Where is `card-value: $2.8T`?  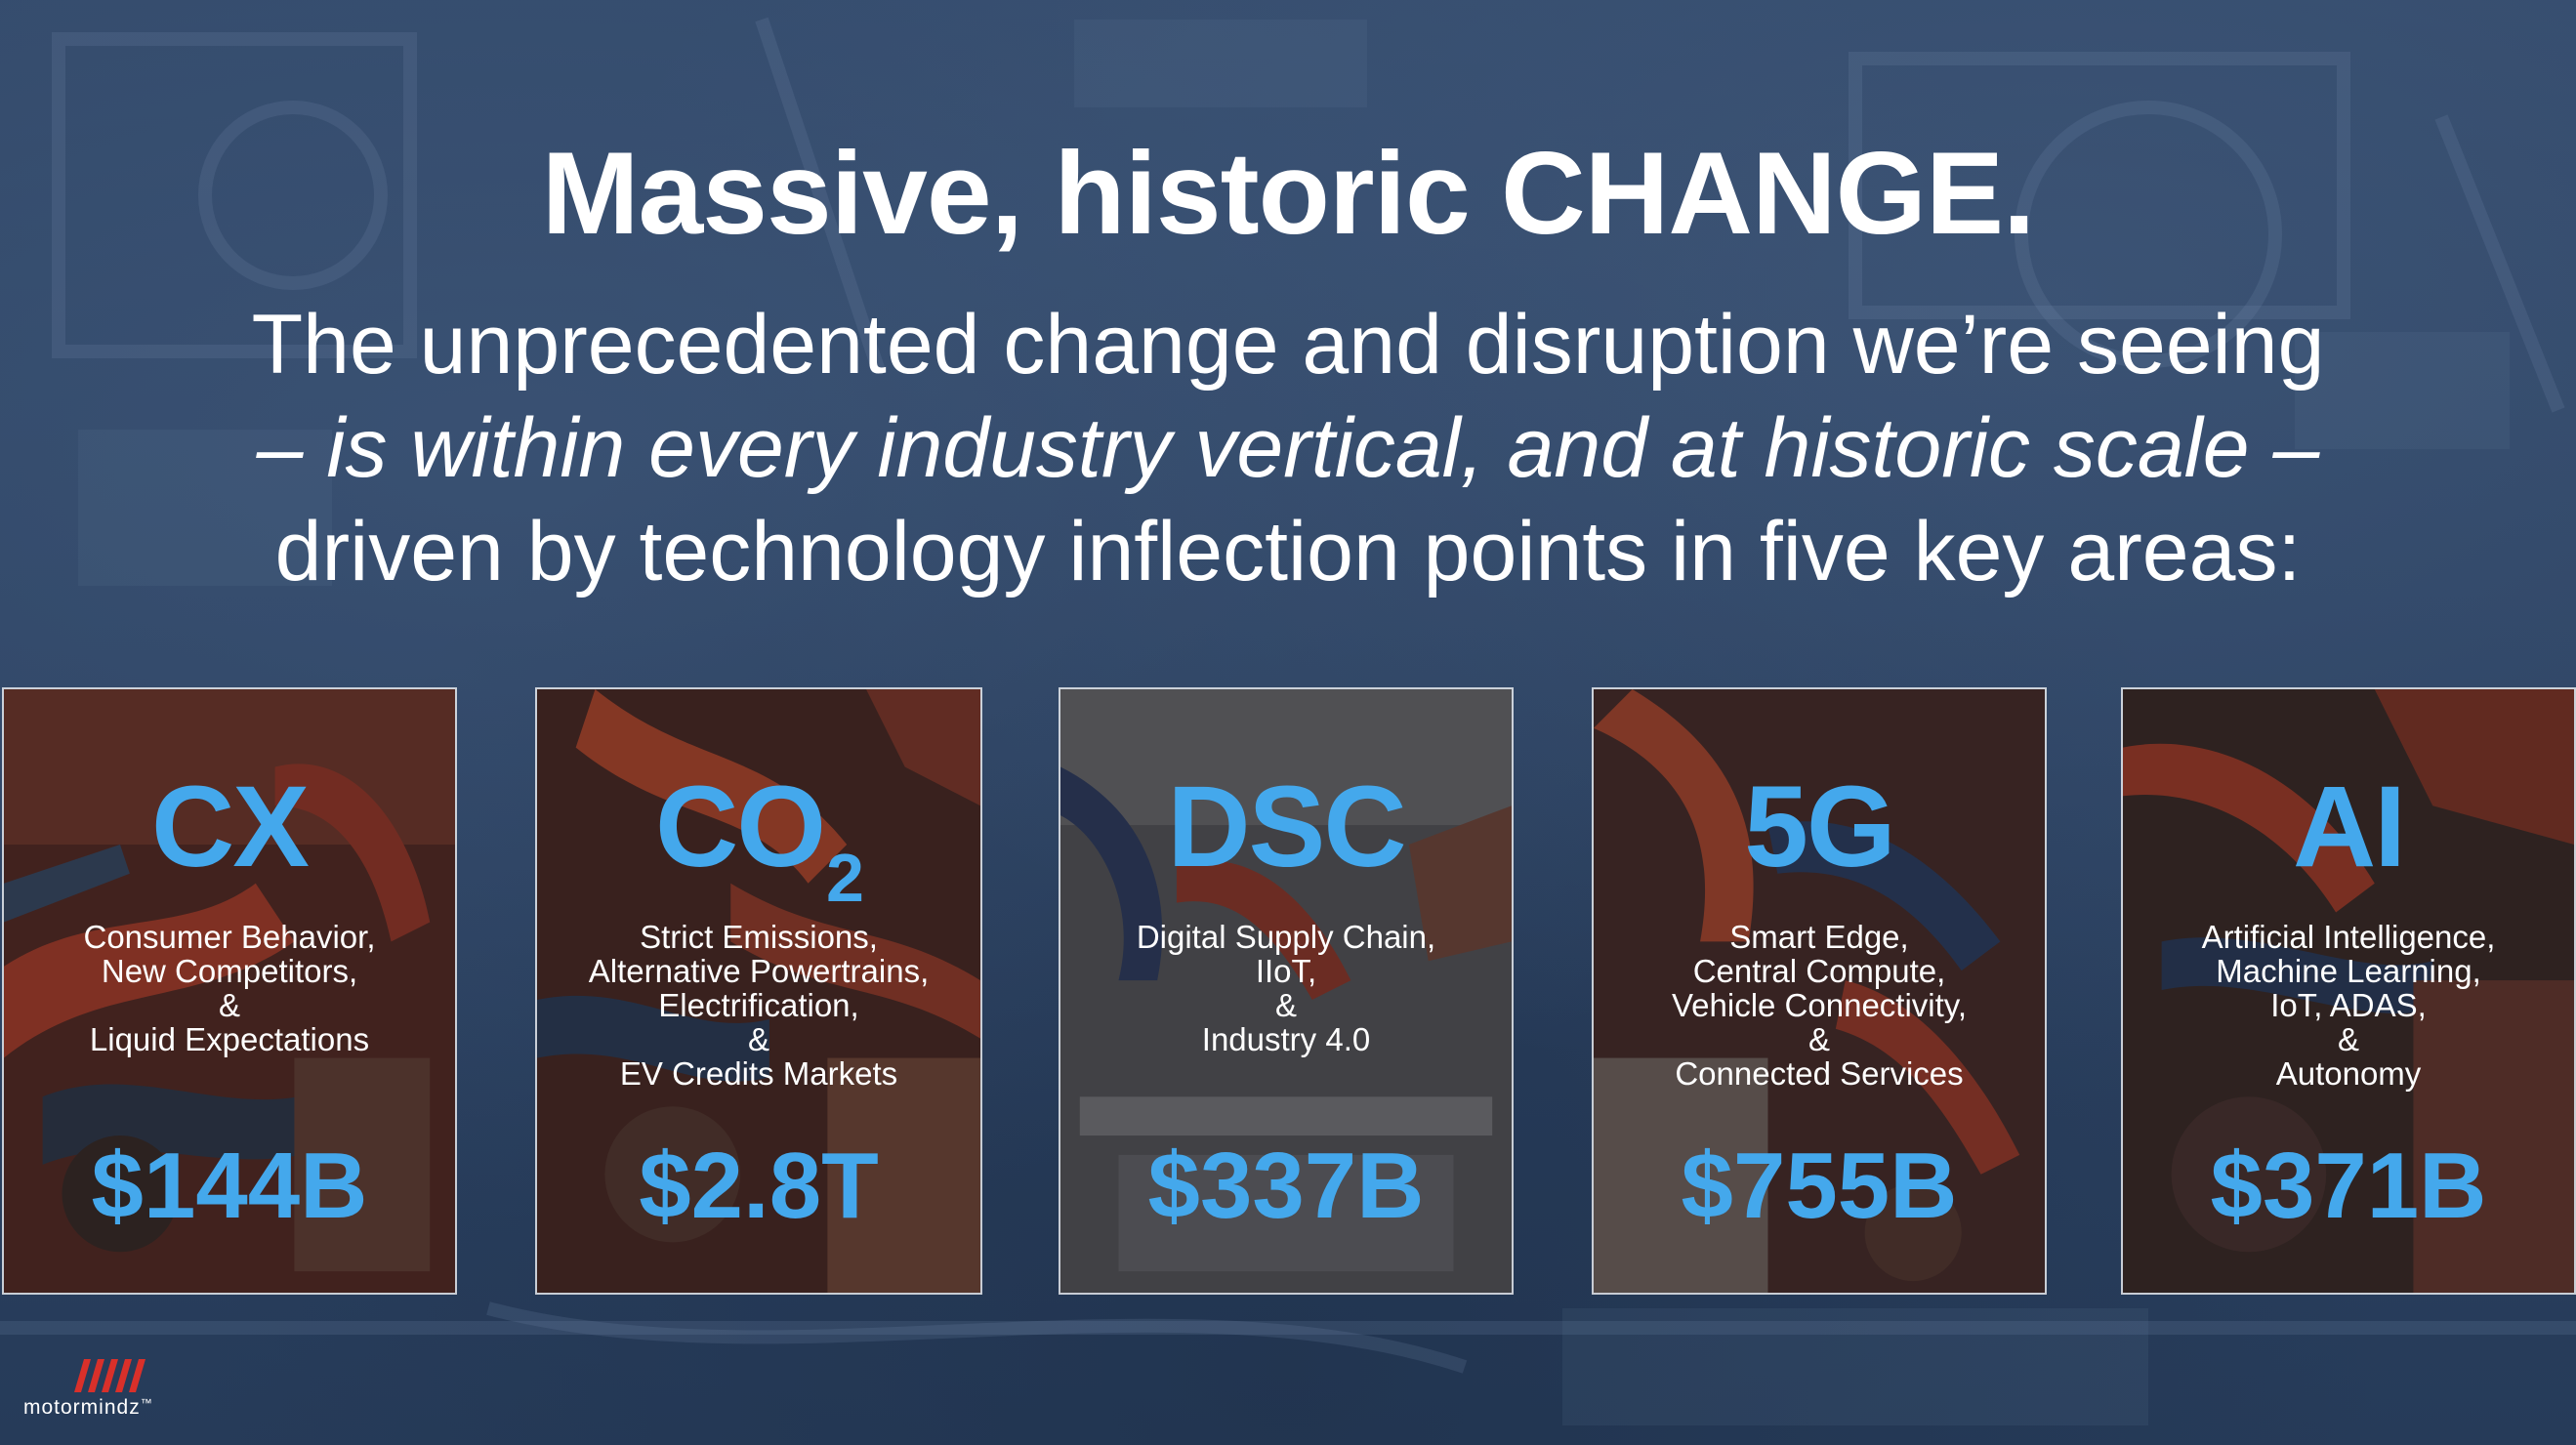 card-value: $2.8T is located at coordinates (759, 1186).